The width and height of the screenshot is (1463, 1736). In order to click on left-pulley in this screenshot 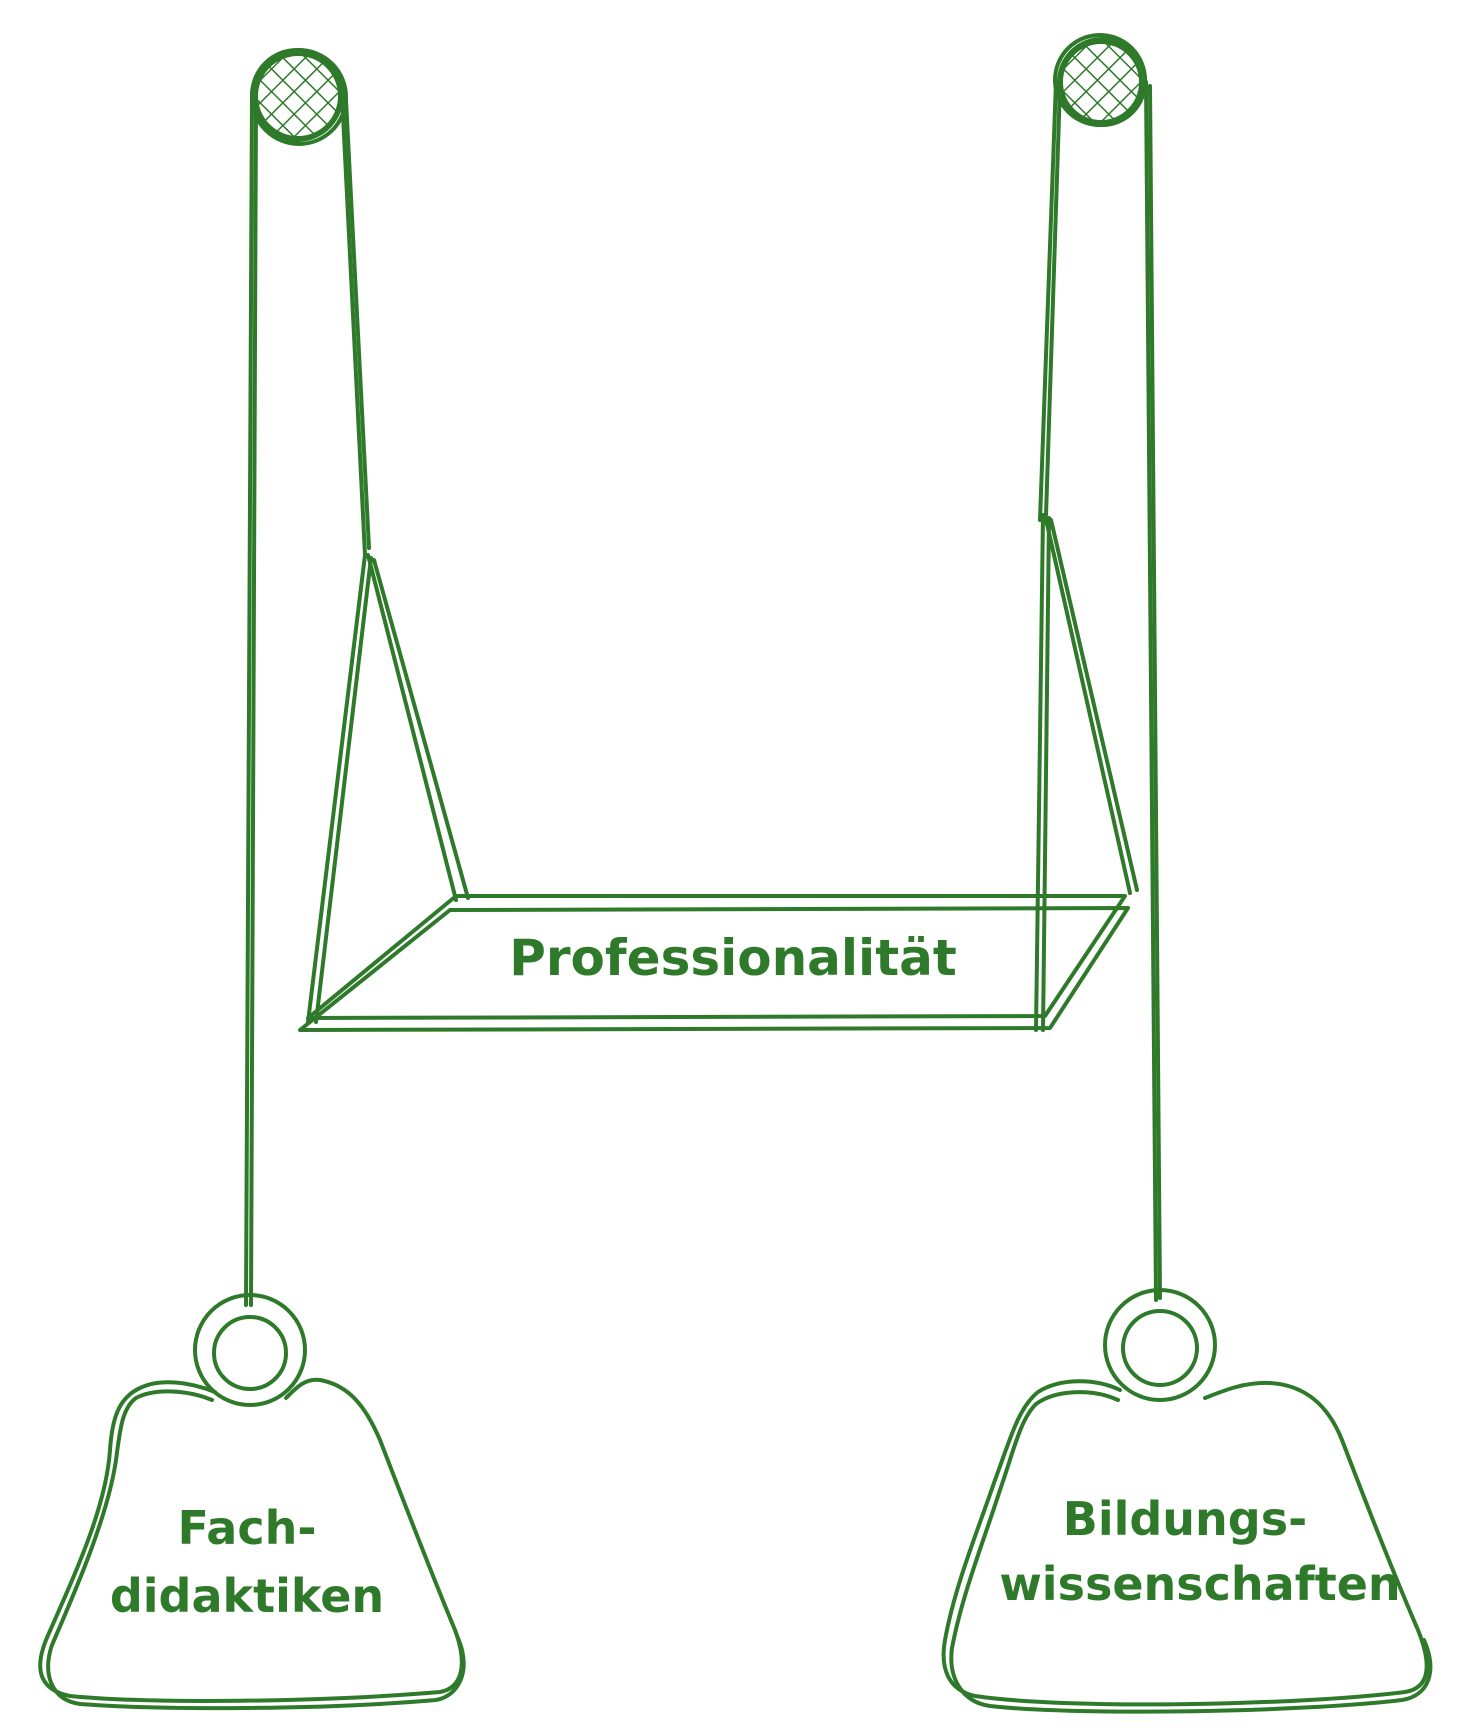, I will do `click(299, 97)`.